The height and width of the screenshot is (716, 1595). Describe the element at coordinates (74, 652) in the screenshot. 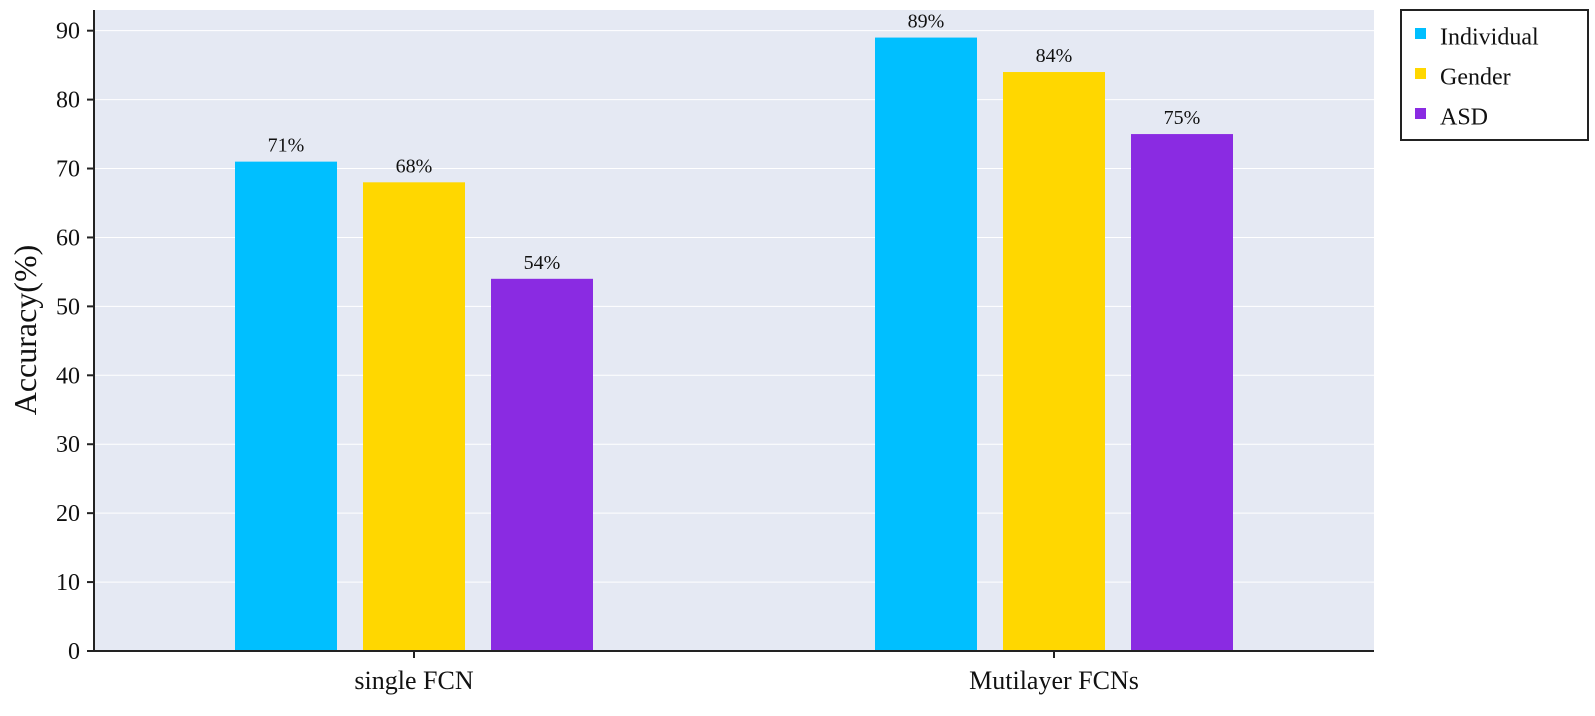

I see `y-tick-label: 0` at that location.